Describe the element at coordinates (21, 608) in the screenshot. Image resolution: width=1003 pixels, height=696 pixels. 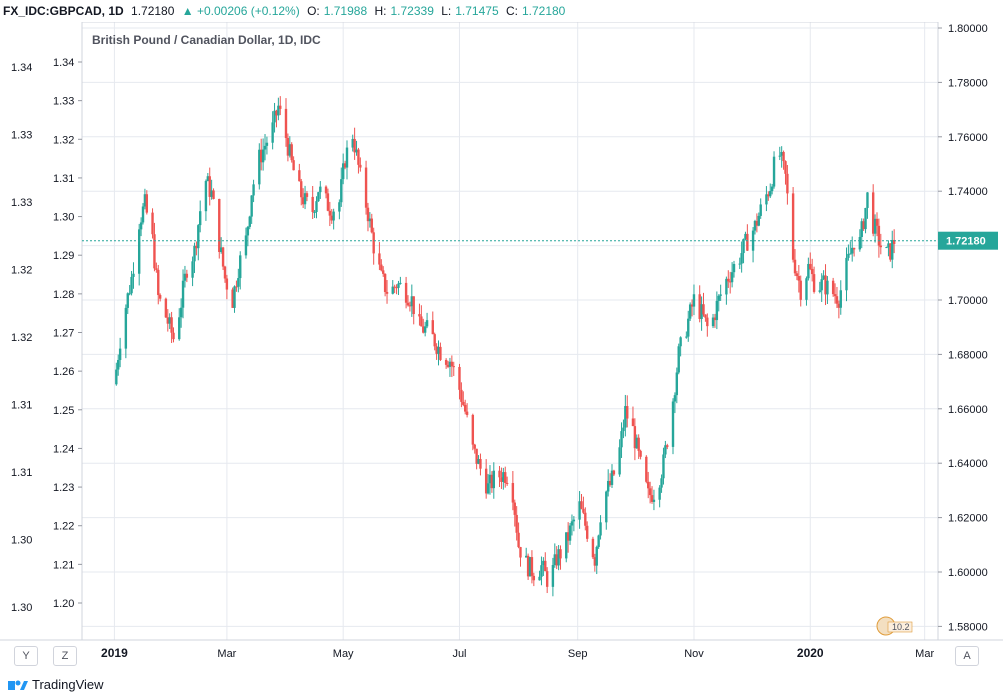
I see `left-axis-label: 1.30` at that location.